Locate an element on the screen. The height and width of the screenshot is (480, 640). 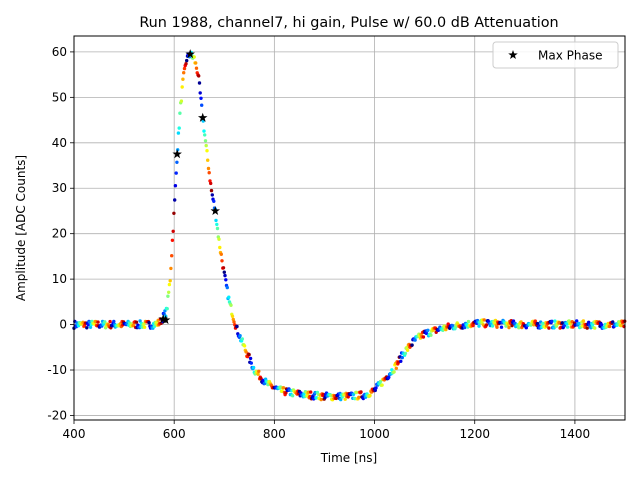
y-tick-label: 20 is located at coordinates (59, 234).